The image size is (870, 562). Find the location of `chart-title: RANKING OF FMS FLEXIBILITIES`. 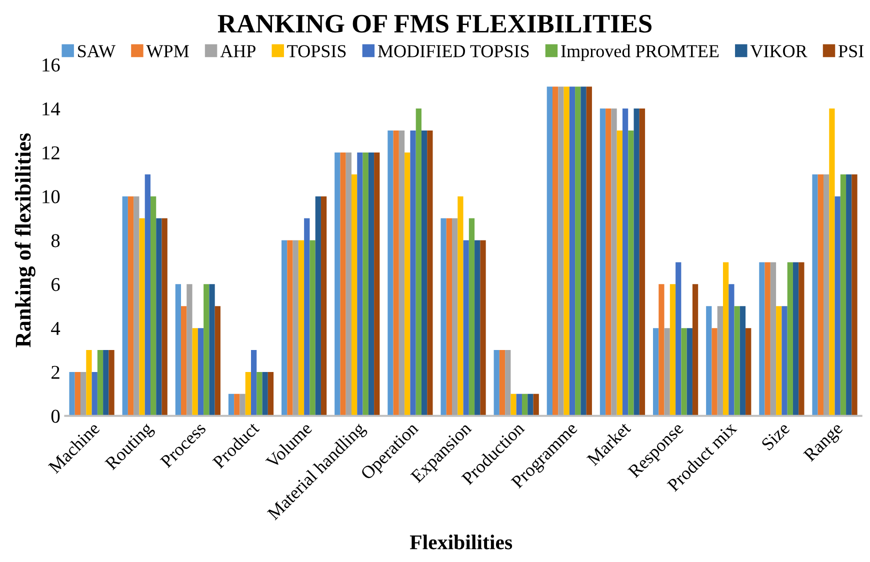

chart-title: RANKING OF FMS FLEXIBILITIES is located at coordinates (435, 23).